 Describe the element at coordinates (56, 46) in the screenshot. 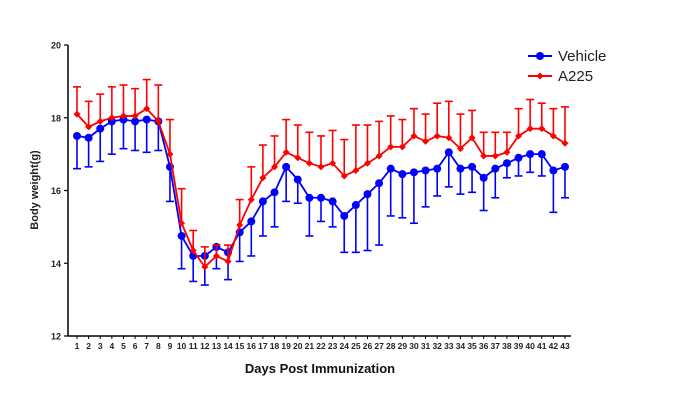

I see `y-tick-label: 20` at that location.